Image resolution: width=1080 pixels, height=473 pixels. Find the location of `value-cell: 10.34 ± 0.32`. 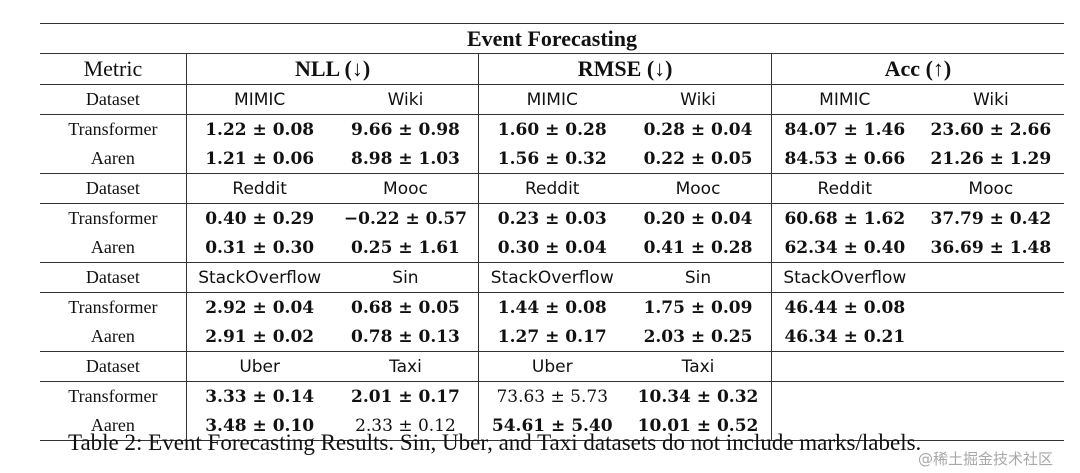

value-cell: 10.34 ± 0.32 is located at coordinates (698, 396).